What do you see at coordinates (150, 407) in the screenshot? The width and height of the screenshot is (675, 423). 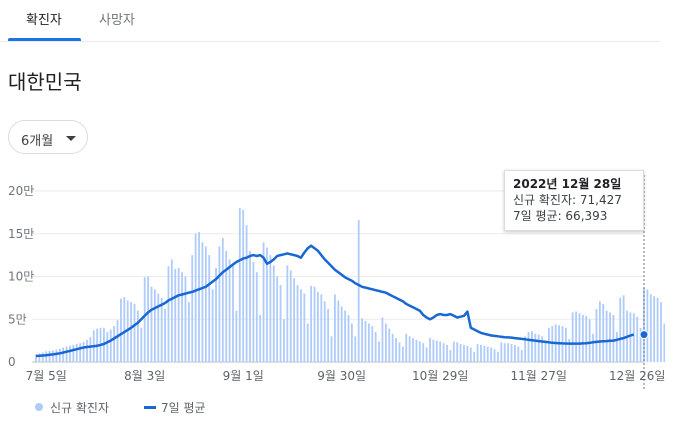 I see `legend-line-marker` at bounding box center [150, 407].